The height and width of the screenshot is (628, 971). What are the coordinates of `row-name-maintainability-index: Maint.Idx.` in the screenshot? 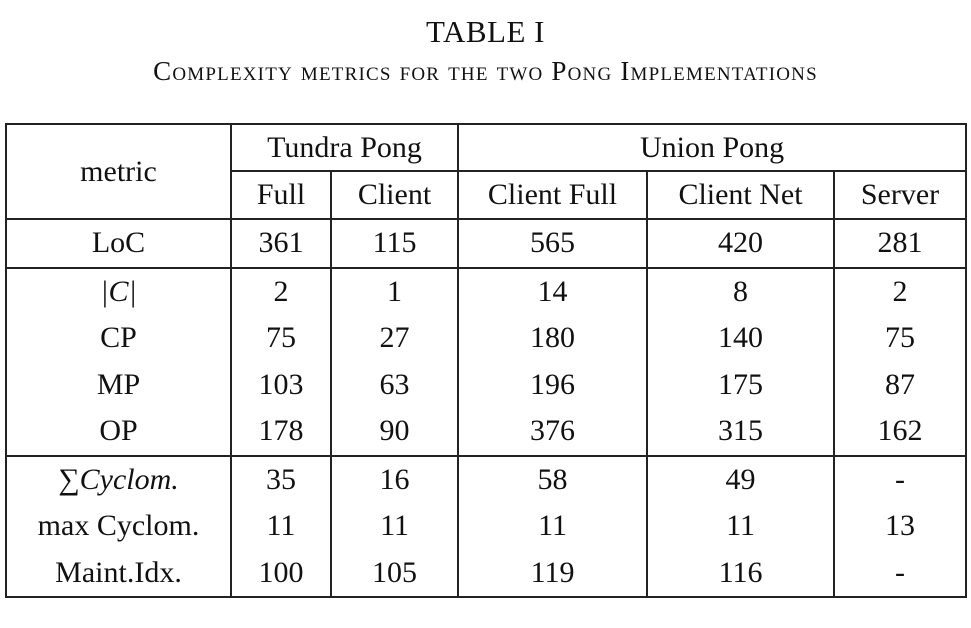 It's located at (119, 573).